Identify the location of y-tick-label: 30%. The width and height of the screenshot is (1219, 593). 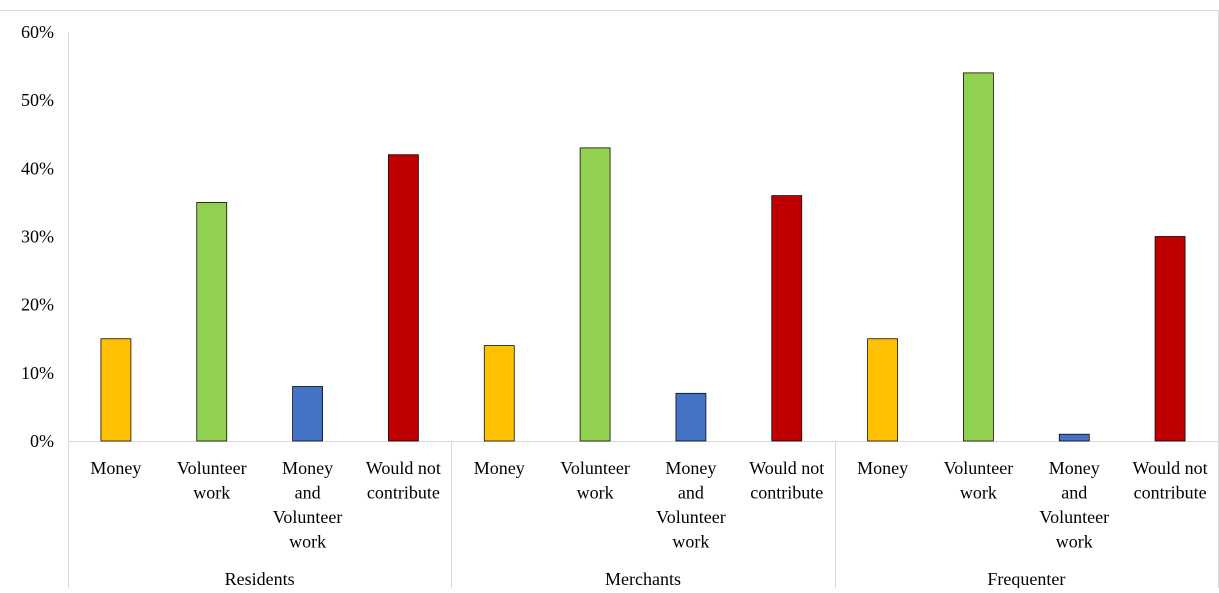
(37, 237).